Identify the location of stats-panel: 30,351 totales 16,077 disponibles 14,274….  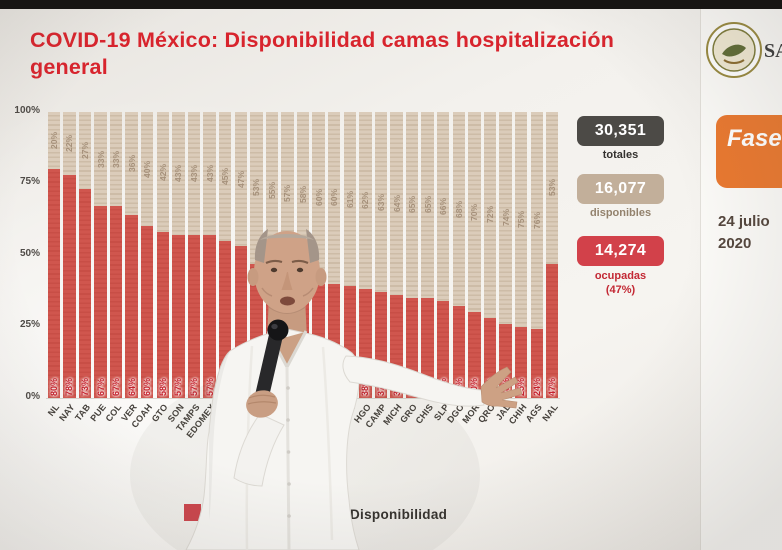
(620, 207).